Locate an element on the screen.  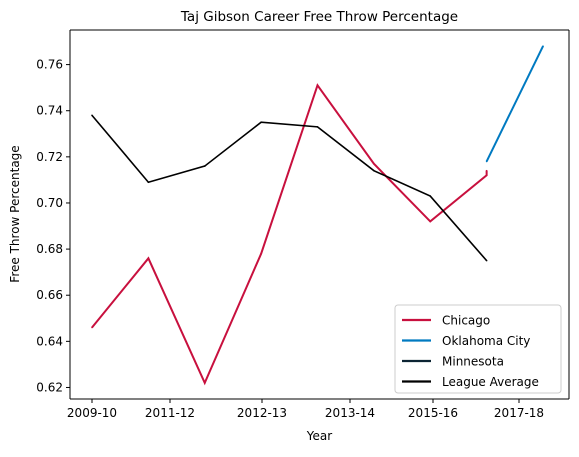
y-tick-label: 0.74 is located at coordinates (49, 111).